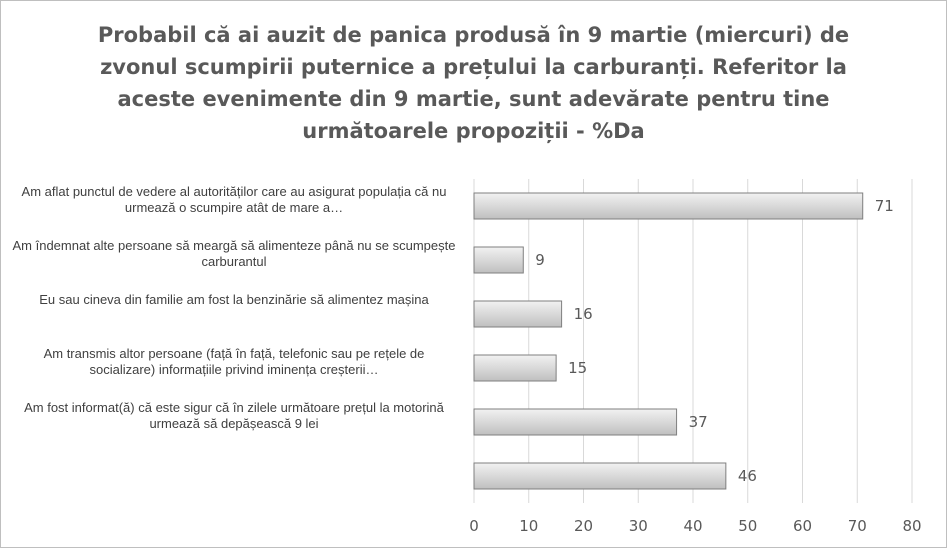 The image size is (947, 548). Describe the element at coordinates (583, 526) in the screenshot. I see `x-tick-label: 20` at that location.